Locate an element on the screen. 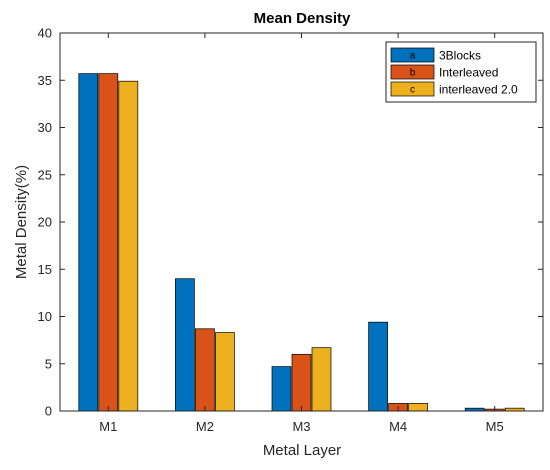 This screenshot has width=550, height=470. legend-code-b: b is located at coordinates (413, 73).